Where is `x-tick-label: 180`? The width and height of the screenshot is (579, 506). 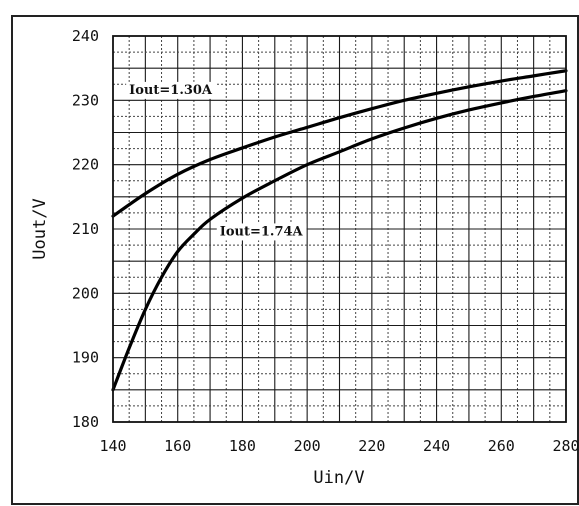 x-tick-label: 180 is located at coordinates (242, 446).